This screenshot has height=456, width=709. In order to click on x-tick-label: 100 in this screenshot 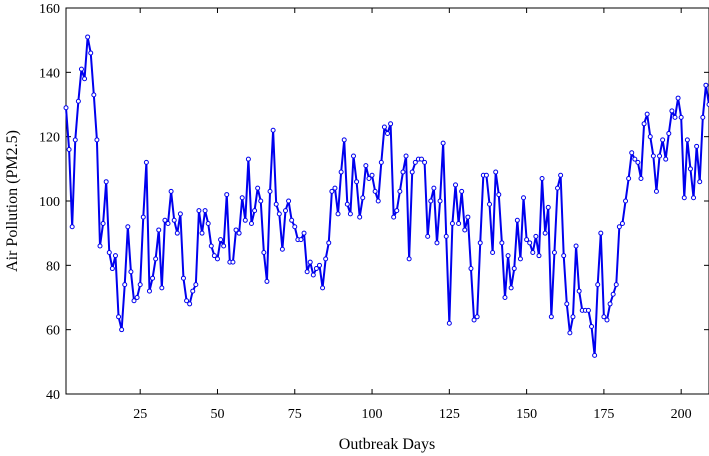, I will do `click(372, 414)`.